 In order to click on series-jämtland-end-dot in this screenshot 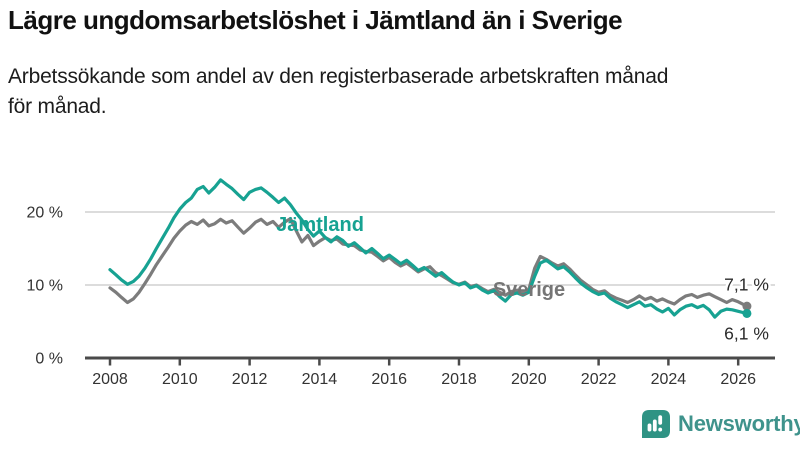, I will do `click(747, 313)`.